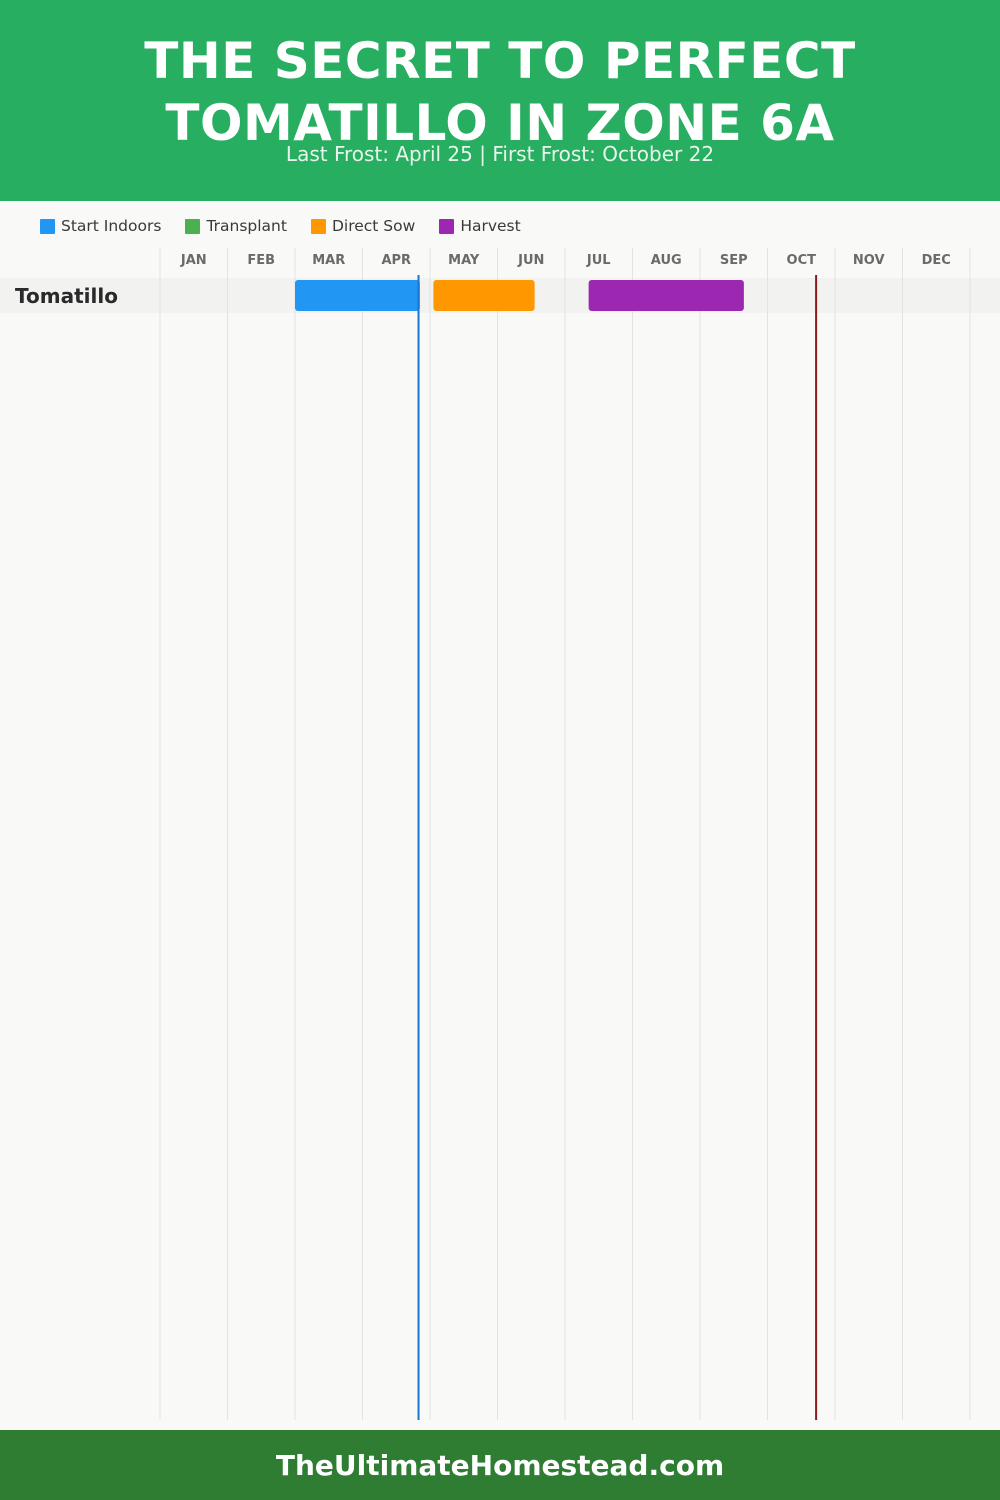 The image size is (1000, 1500). I want to click on legend-swatch-direct-sow, so click(318, 226).